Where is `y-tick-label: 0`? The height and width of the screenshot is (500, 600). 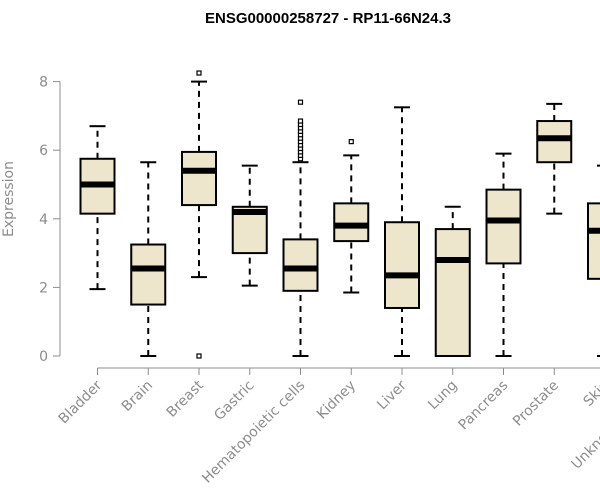 y-tick-label: 0 is located at coordinates (43, 357).